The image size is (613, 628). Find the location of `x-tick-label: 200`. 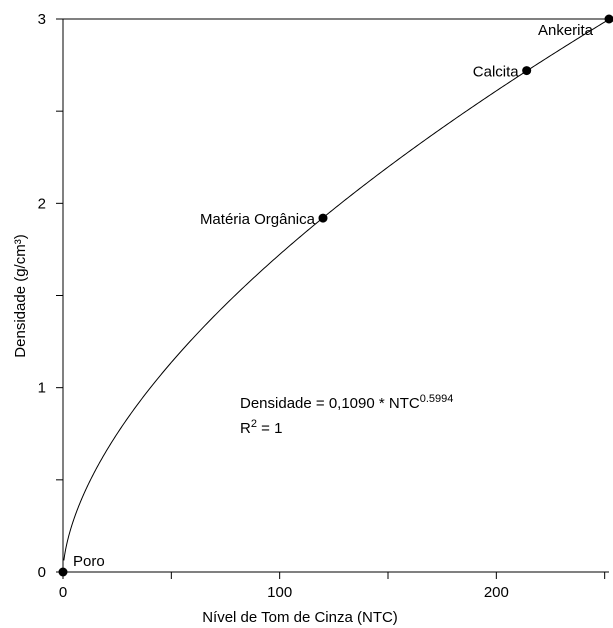

x-tick-label: 200 is located at coordinates (496, 592).